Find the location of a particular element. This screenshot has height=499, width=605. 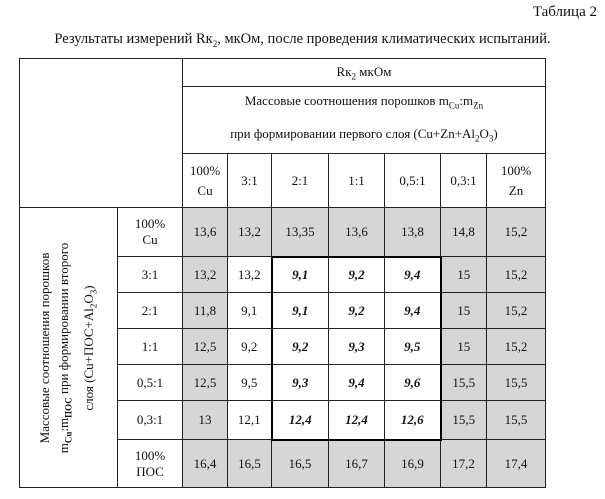

value-cell: 13 is located at coordinates (205, 420).